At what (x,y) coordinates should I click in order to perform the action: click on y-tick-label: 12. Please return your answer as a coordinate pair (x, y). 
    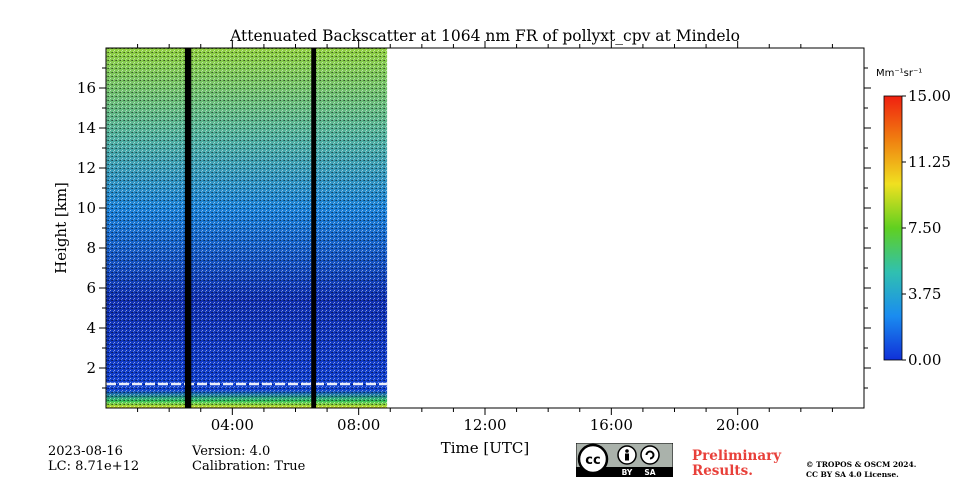
    Looking at the image, I should click on (86, 168).